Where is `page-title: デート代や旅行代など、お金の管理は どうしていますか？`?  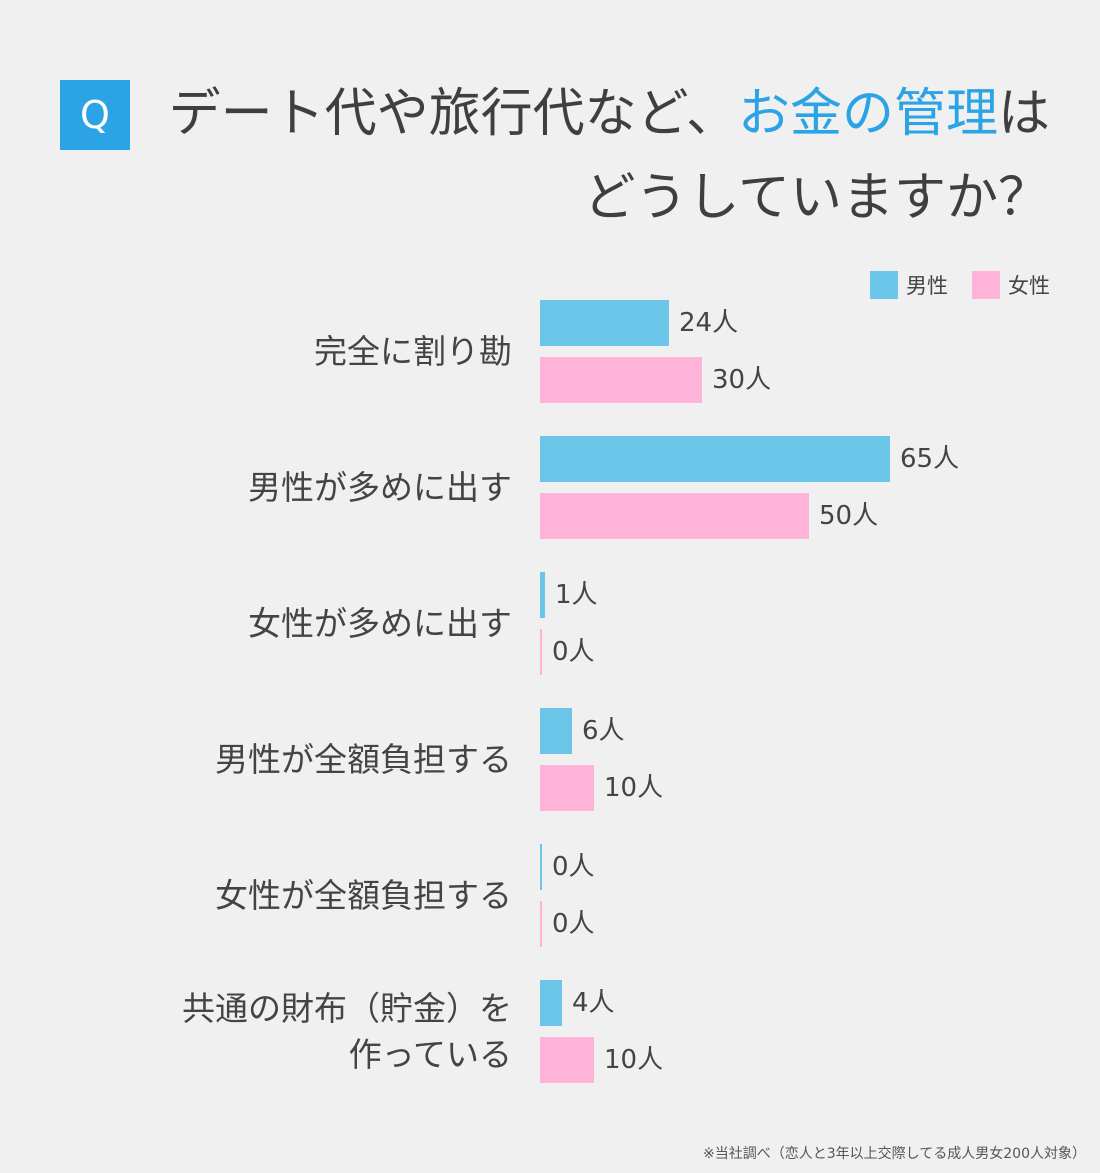 page-title: デート代や旅行代など、お金の管理は どうしていますか？ is located at coordinates (609, 156).